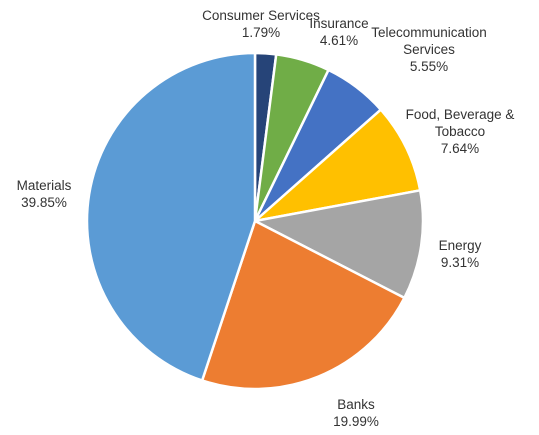  What do you see at coordinates (338, 23) in the screenshot?
I see `slice-name-label-1: Insurance` at bounding box center [338, 23].